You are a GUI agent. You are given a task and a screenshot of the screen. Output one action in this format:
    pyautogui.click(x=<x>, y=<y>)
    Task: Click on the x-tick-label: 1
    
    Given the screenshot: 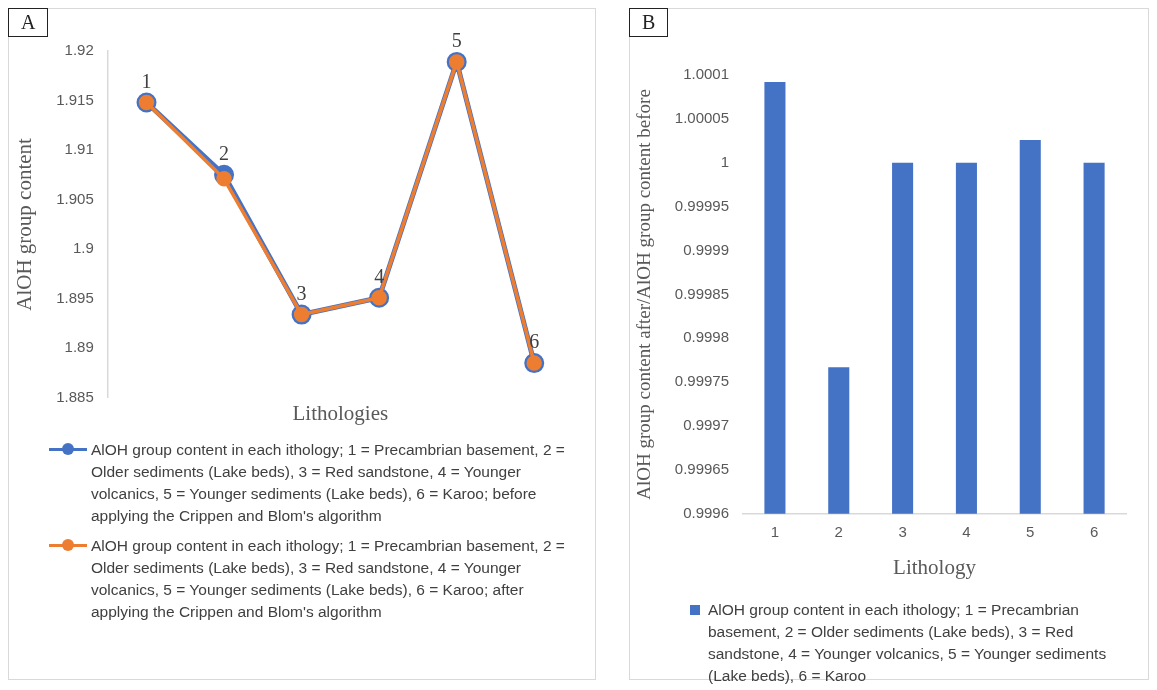 What is the action you would take?
    pyautogui.click(x=775, y=531)
    